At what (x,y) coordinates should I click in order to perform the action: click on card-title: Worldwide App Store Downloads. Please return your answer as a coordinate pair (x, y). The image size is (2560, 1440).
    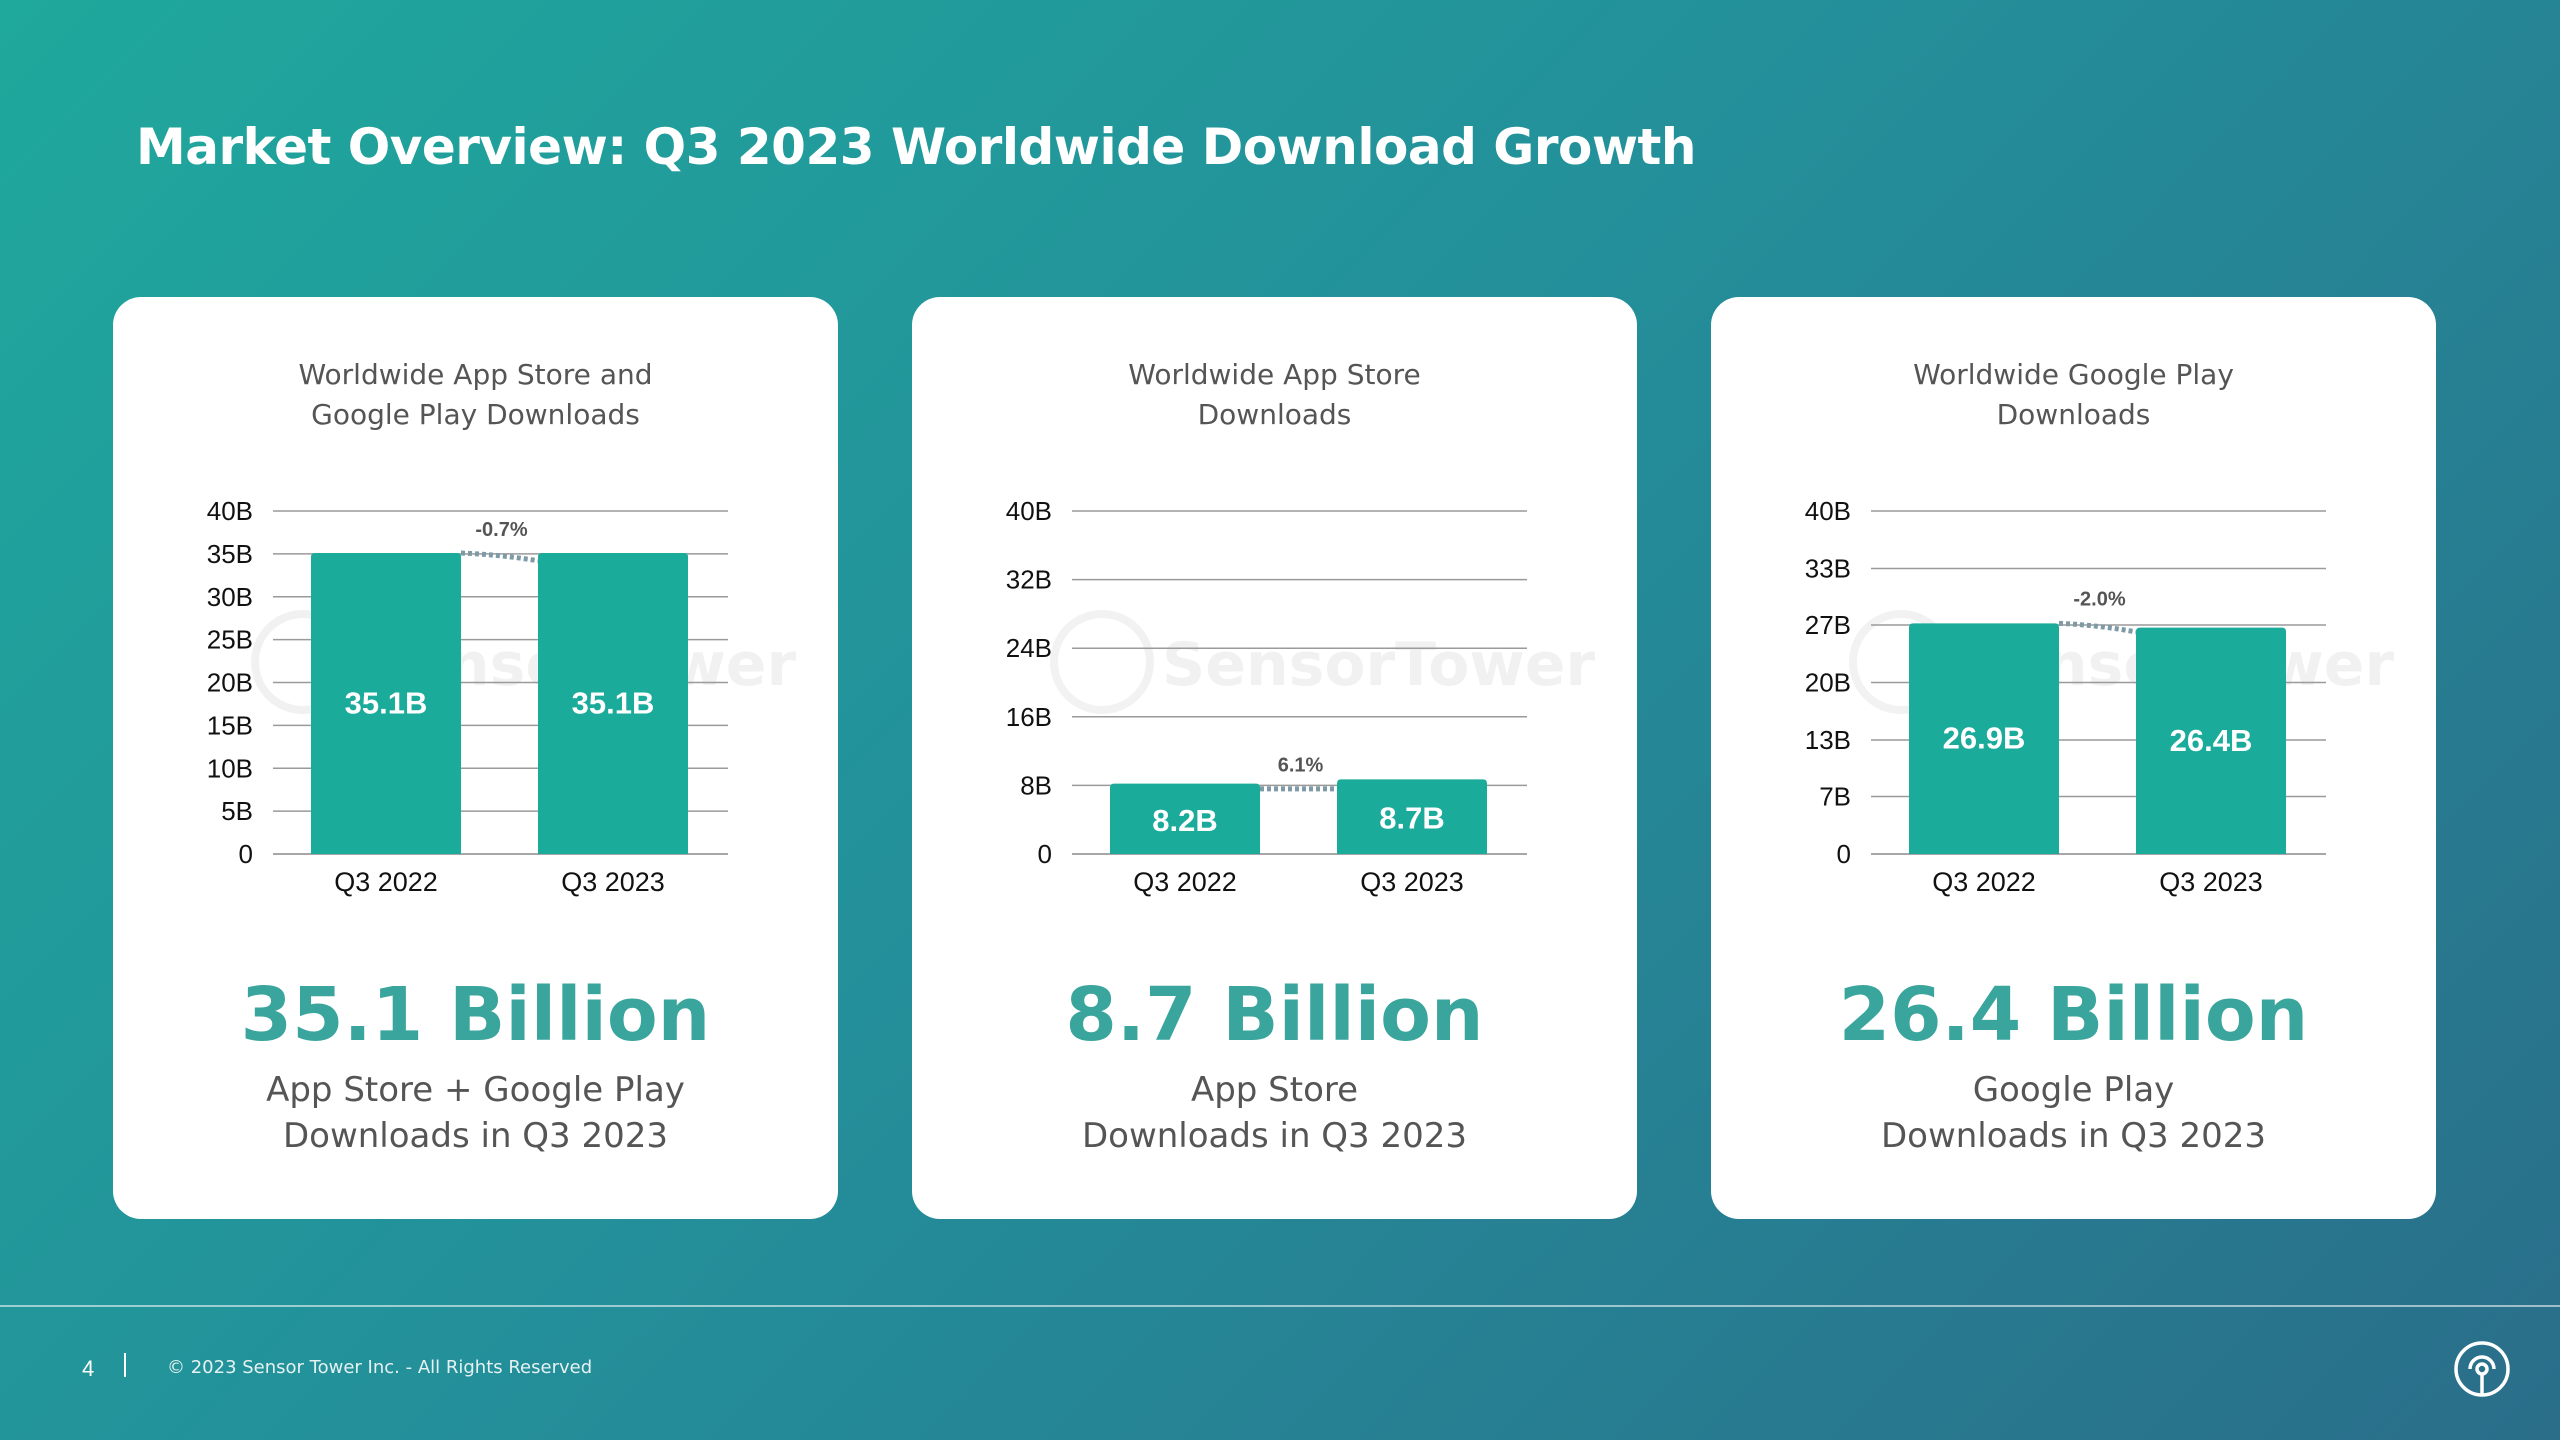
    Looking at the image, I should click on (1274, 395).